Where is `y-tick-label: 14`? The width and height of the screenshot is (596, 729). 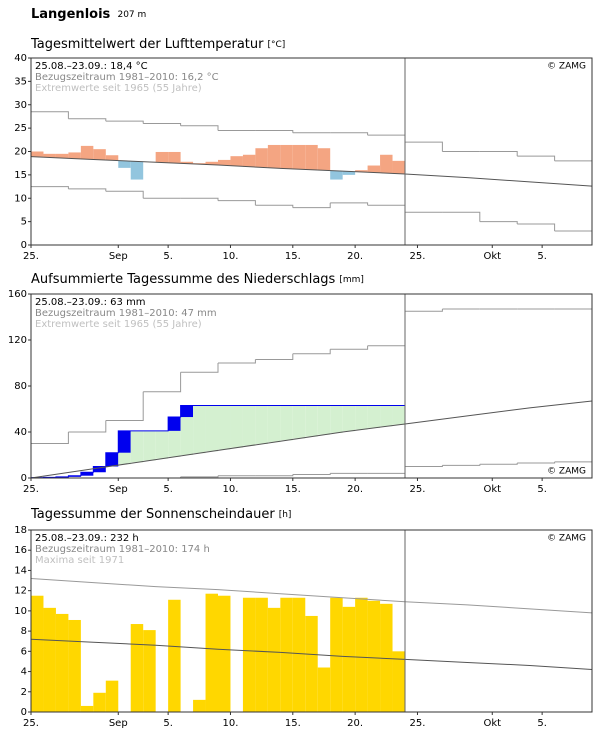 y-tick-label: 14 is located at coordinates (20, 570).